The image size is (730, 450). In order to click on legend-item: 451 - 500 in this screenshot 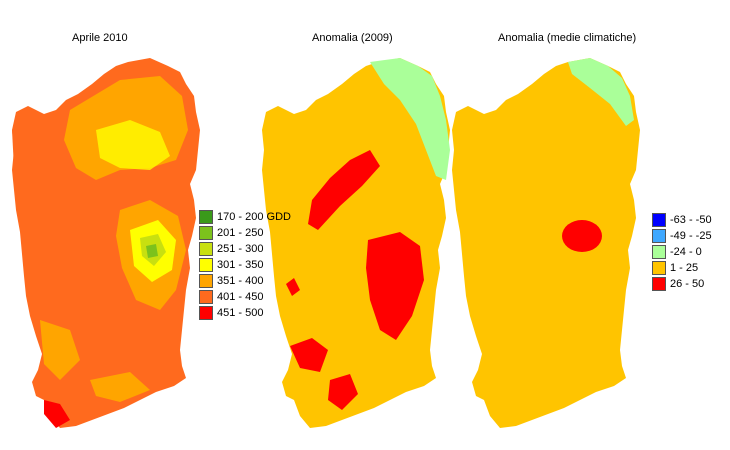, I will do `click(245, 313)`.